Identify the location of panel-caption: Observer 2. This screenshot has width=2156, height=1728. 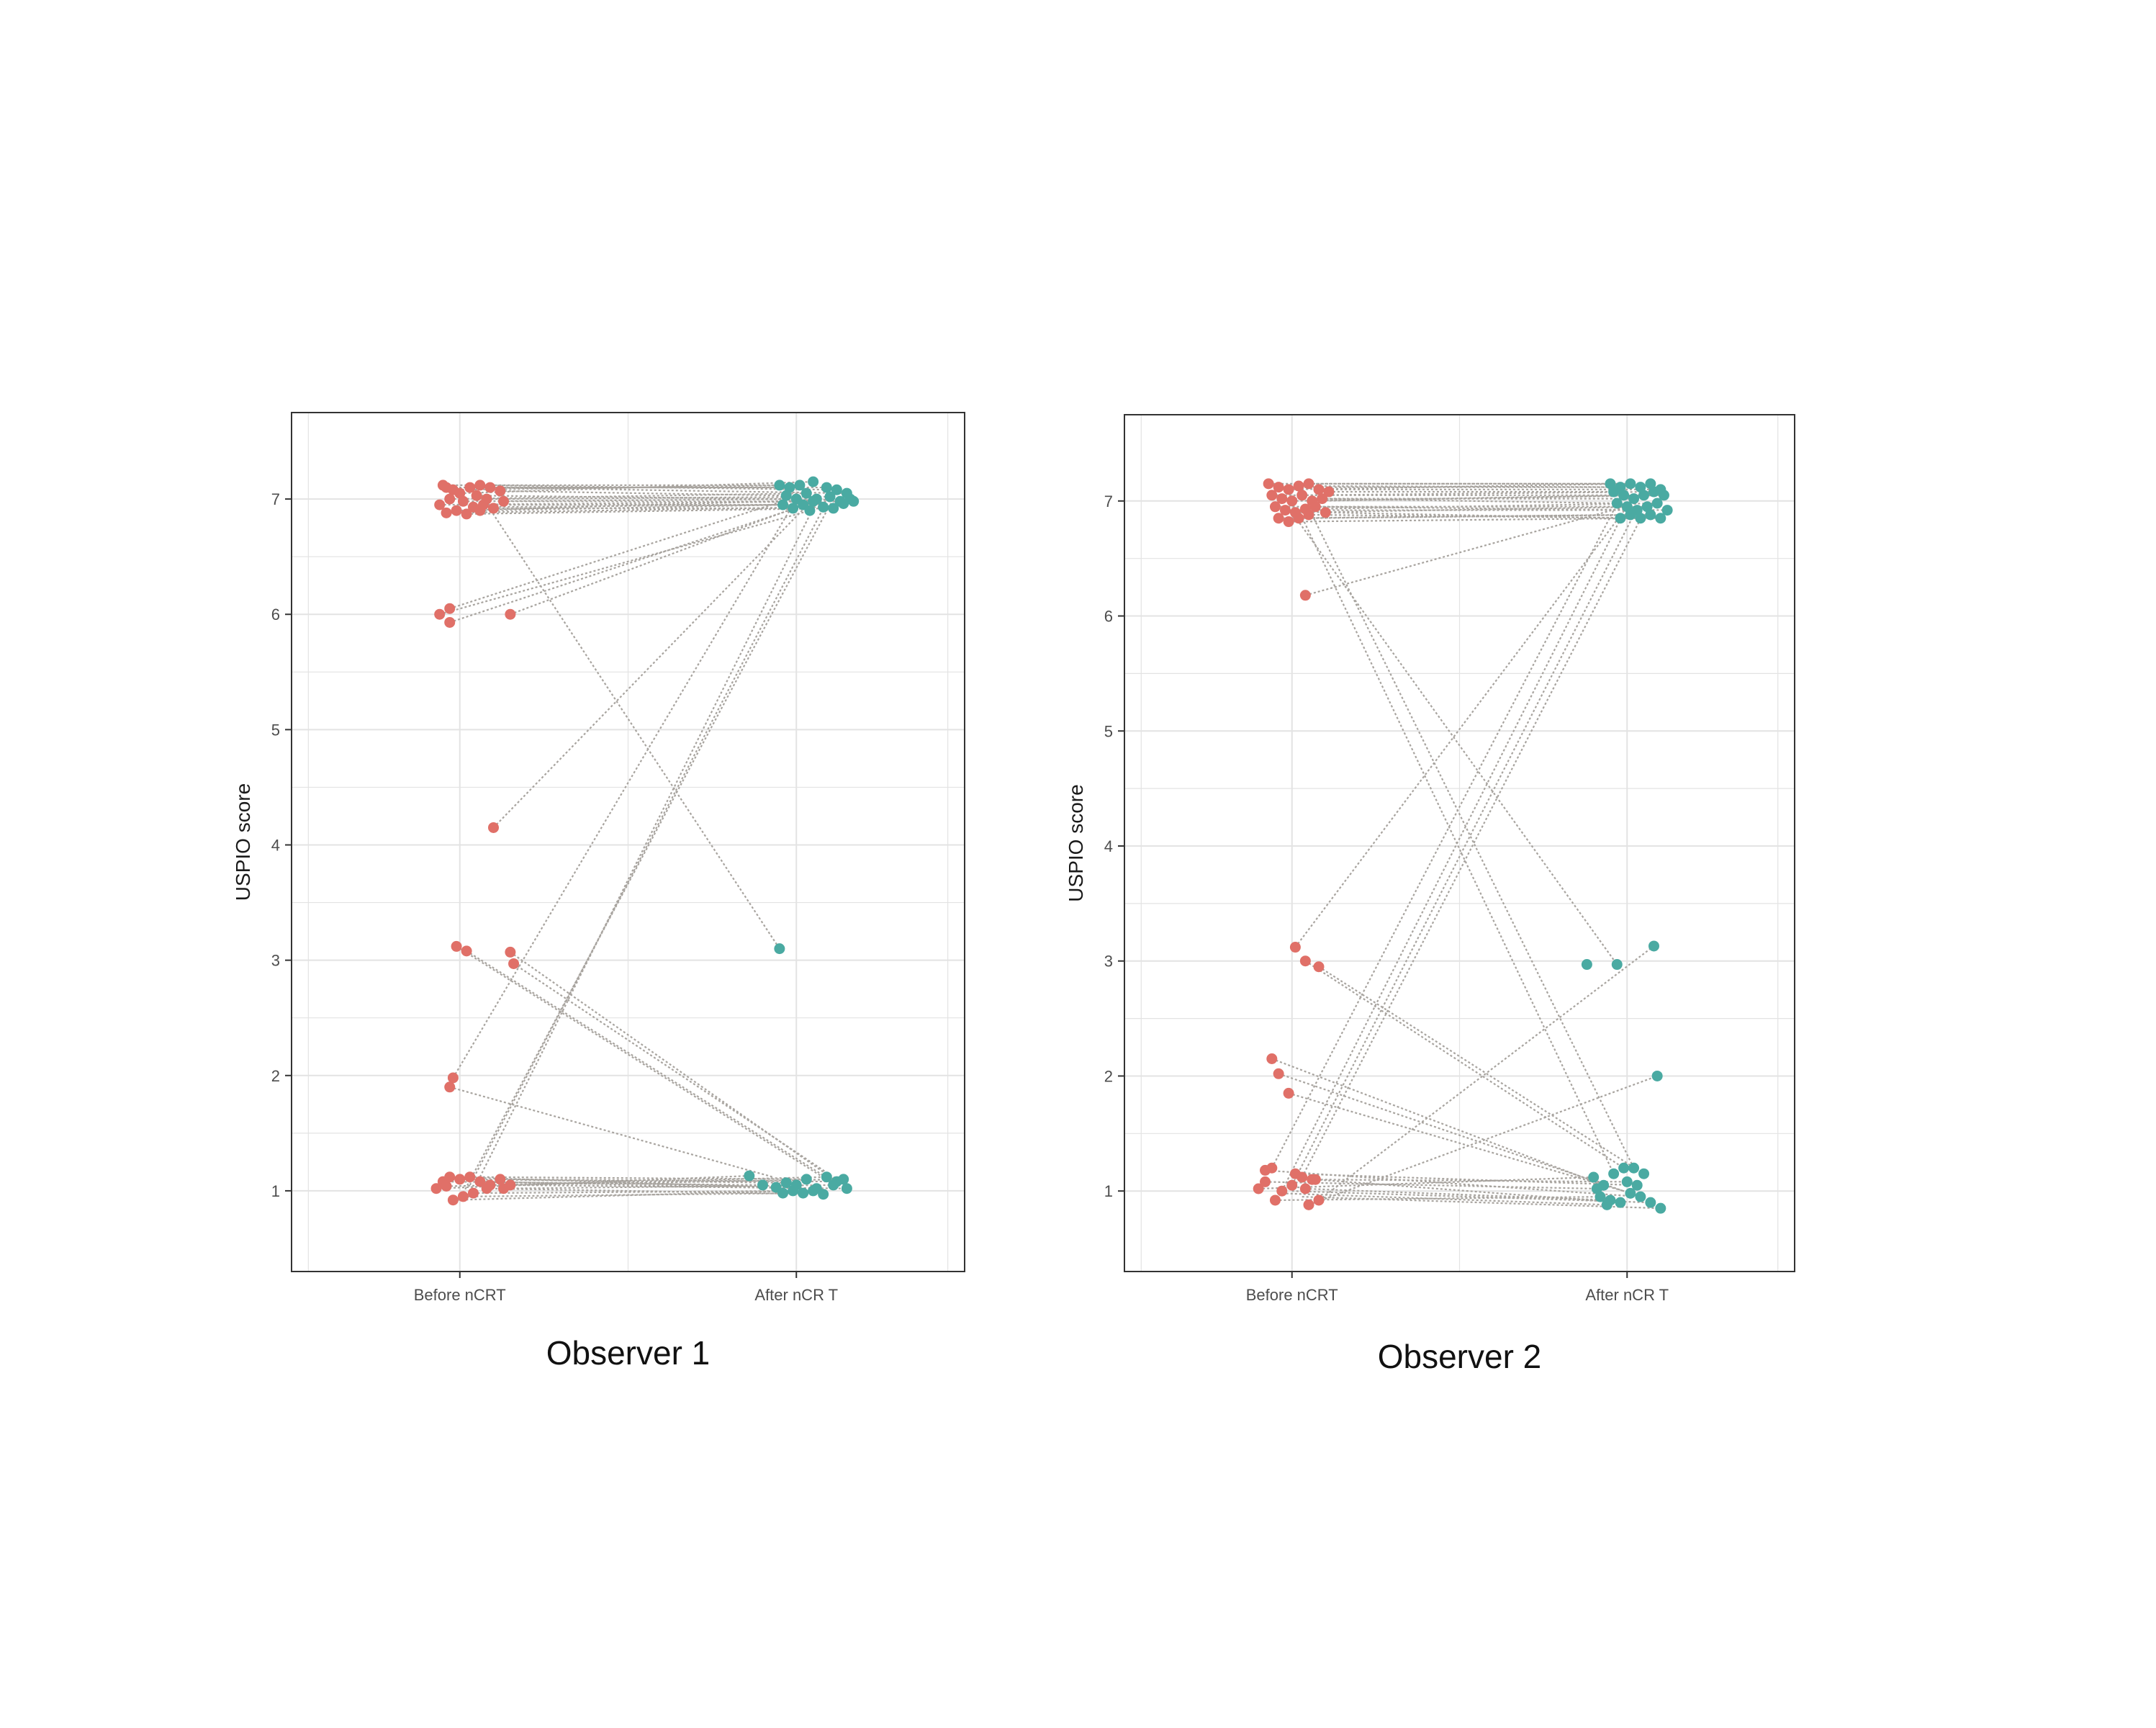
(1460, 1356).